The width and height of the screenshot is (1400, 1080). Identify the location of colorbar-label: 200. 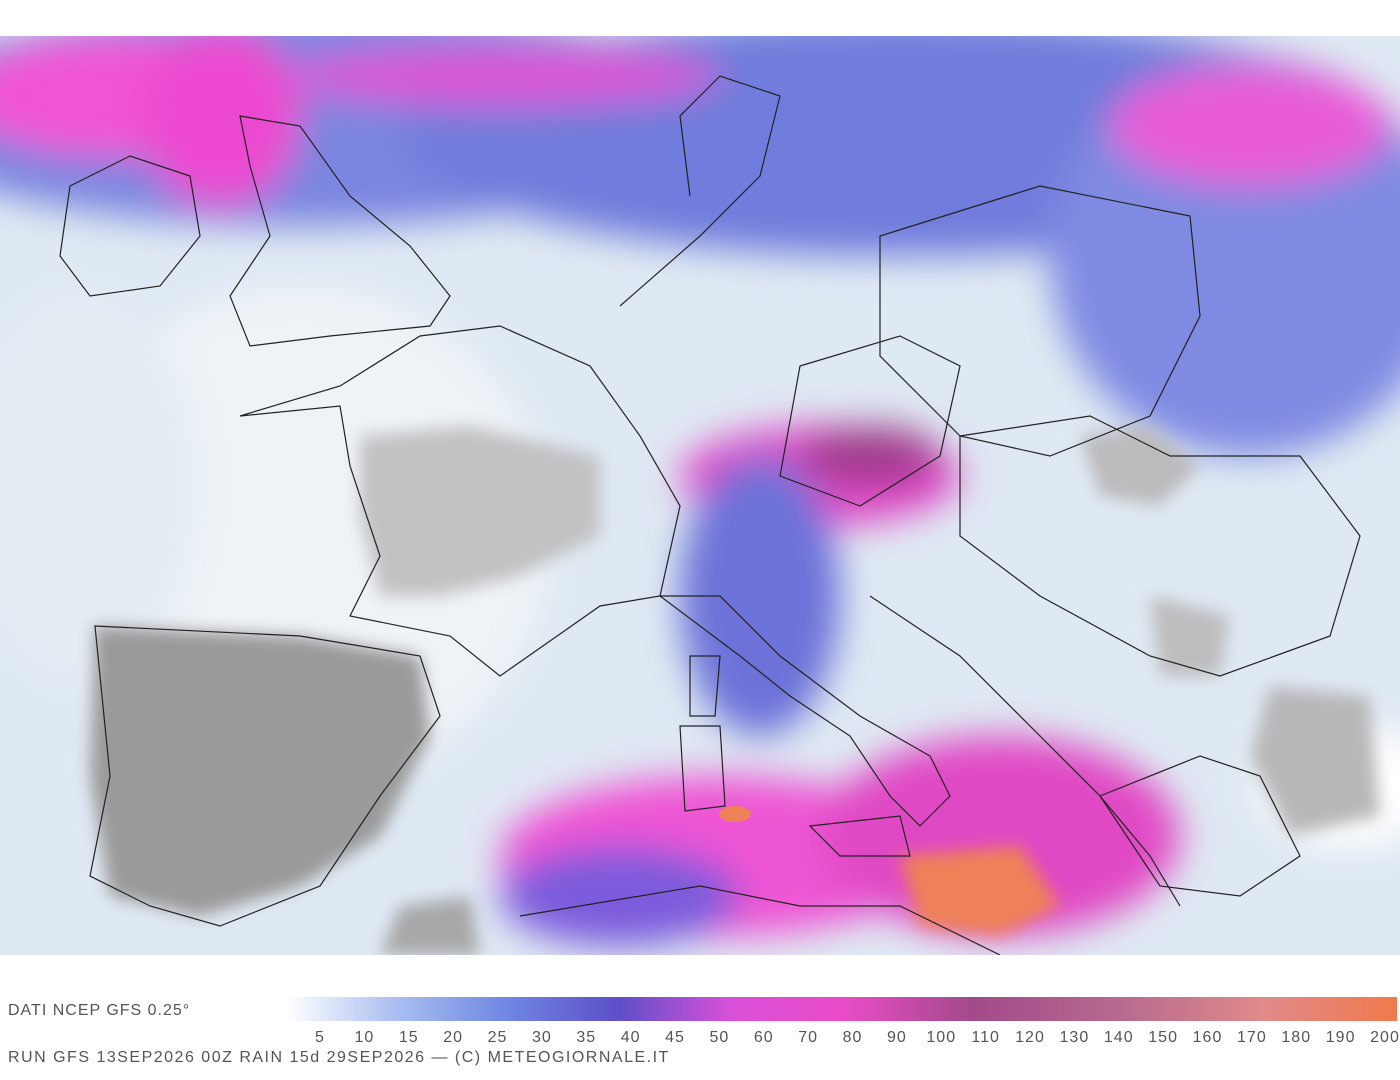
(1385, 1037).